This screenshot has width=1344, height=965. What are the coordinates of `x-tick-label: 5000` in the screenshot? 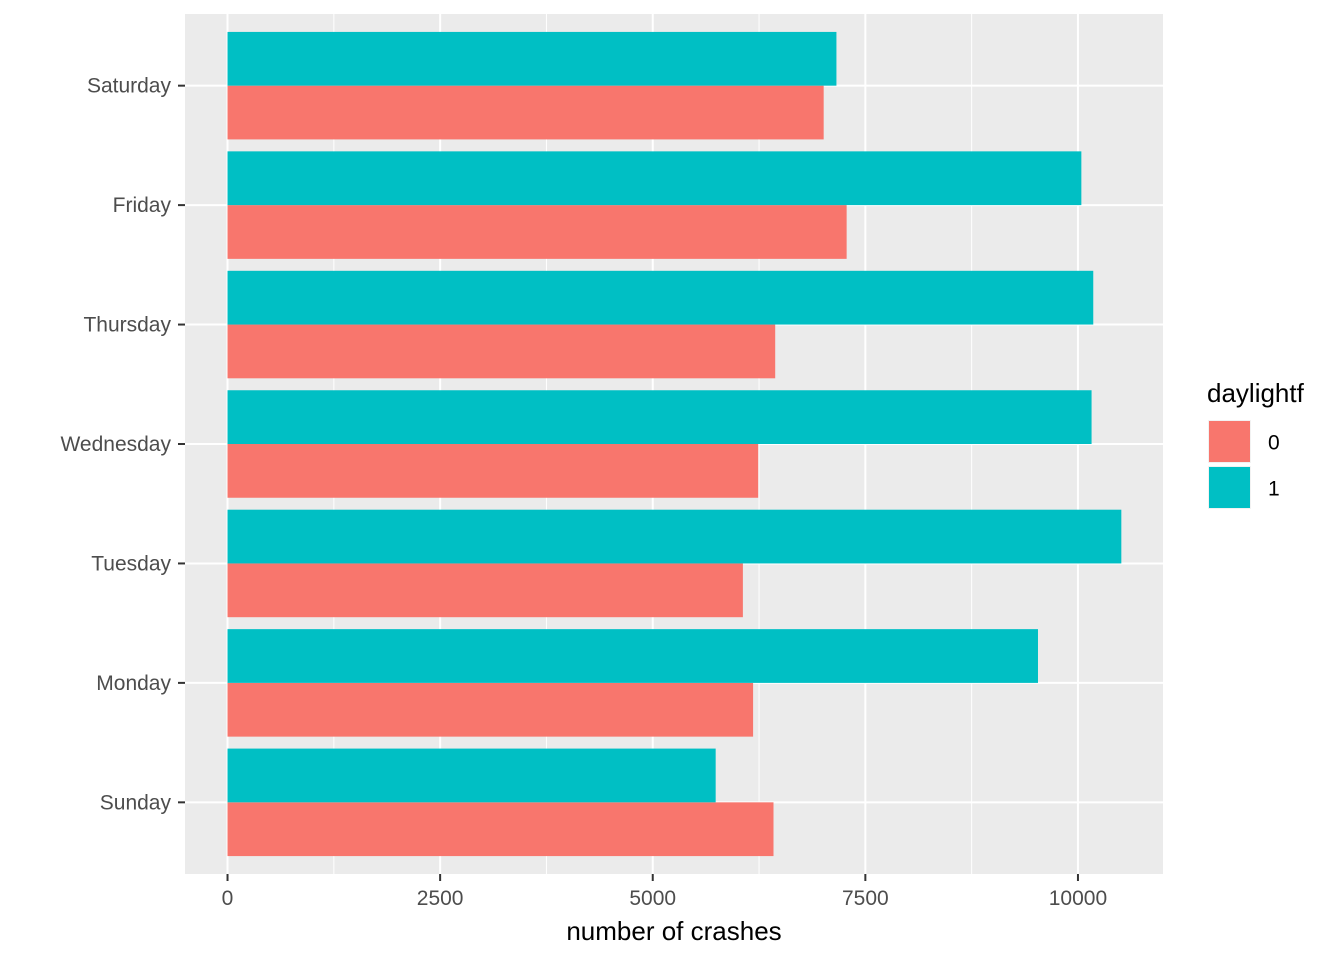 It's located at (652, 898).